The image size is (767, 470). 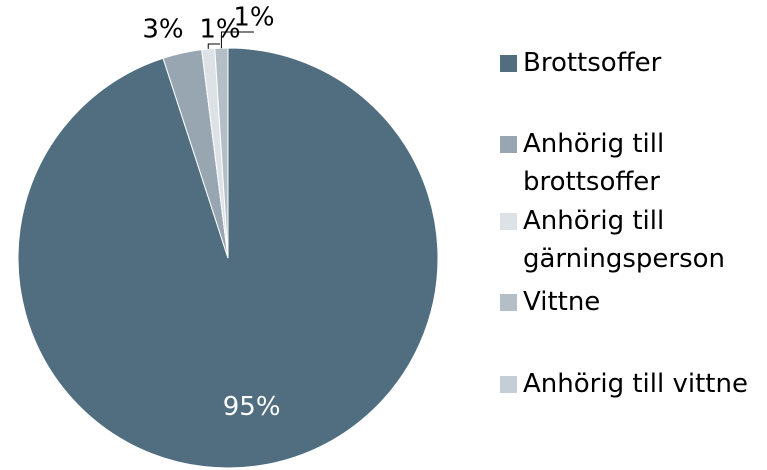 I want to click on legend-label: Anhörig till brottsoffer, so click(x=594, y=163).